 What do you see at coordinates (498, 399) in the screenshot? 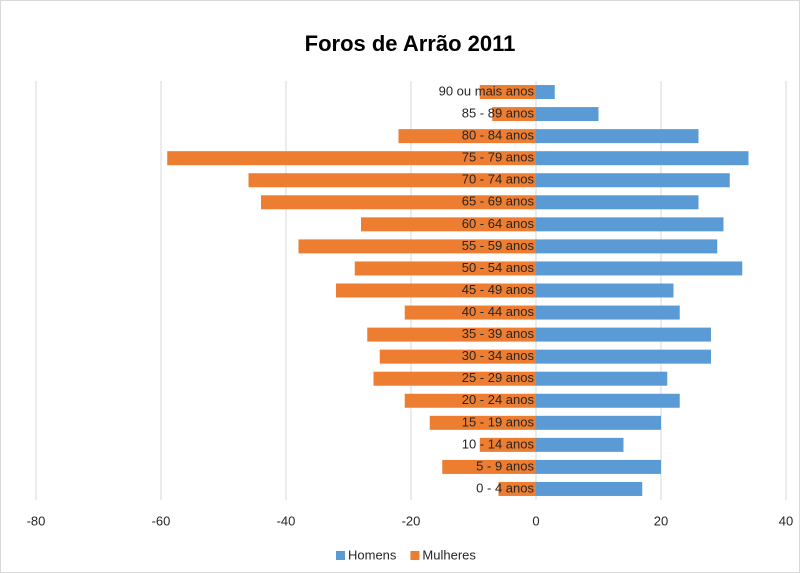
I see `y-tick-label: 20 - 24 anos` at bounding box center [498, 399].